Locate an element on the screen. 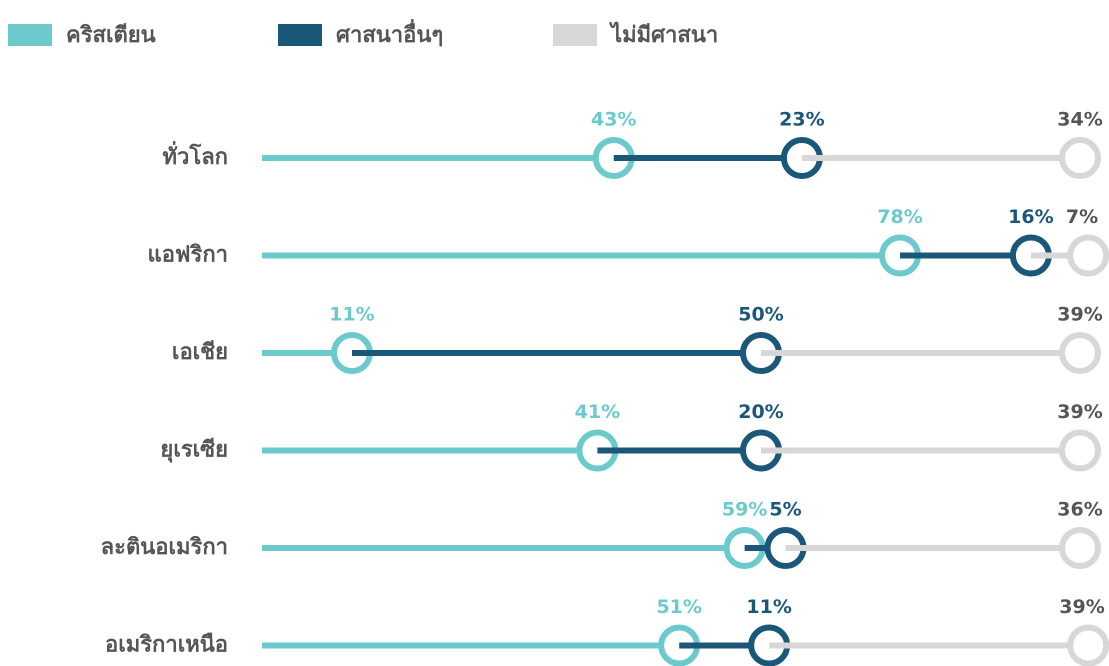 The width and height of the screenshot is (1109, 666). category-label: ทั่วโลก is located at coordinates (195, 155).